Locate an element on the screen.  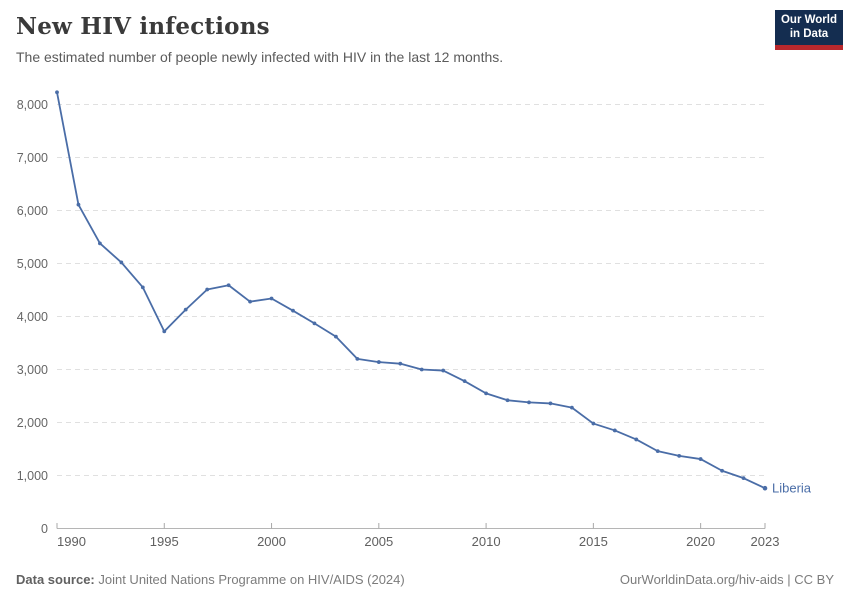
owid-logo-line1: Our World is located at coordinates (808, 19).